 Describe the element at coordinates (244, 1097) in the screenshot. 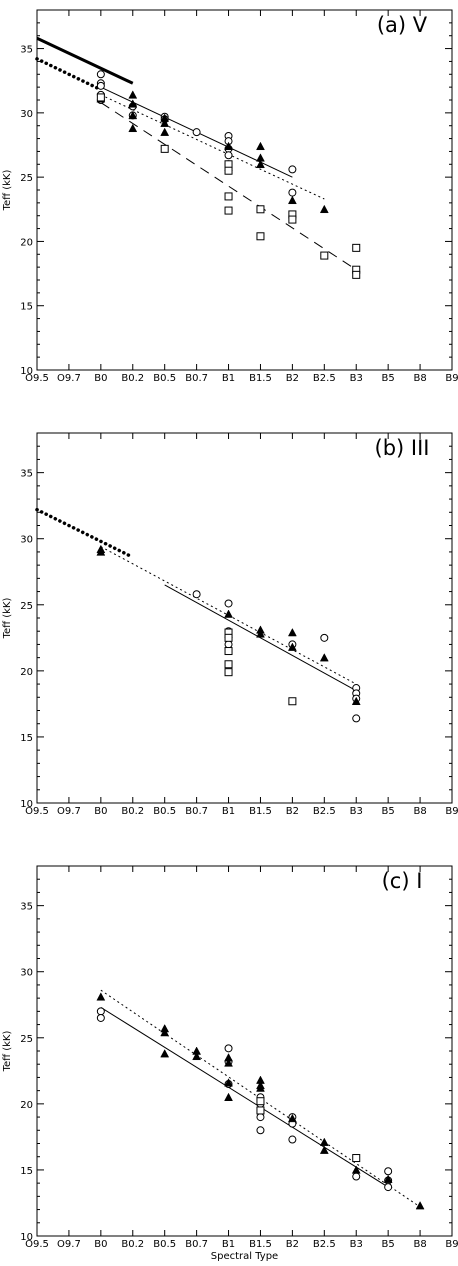

I see `fit-line-solid` at that location.